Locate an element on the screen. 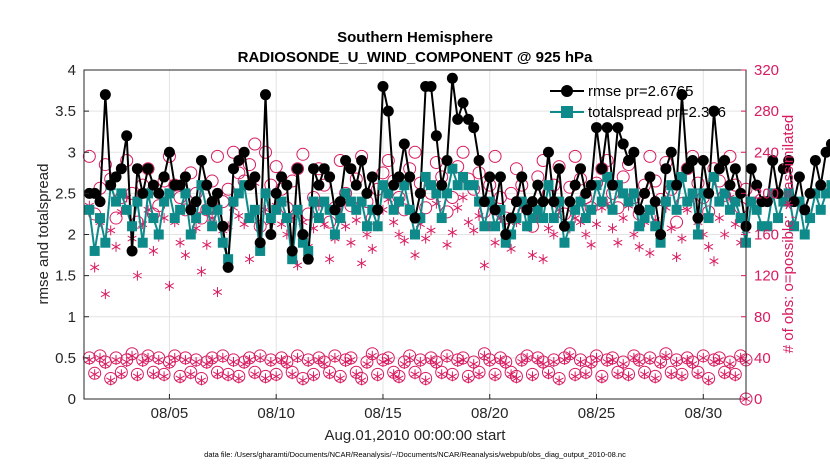 This screenshot has height=470, width=830. y-right-tick-label: 120 is located at coordinates (766, 276).